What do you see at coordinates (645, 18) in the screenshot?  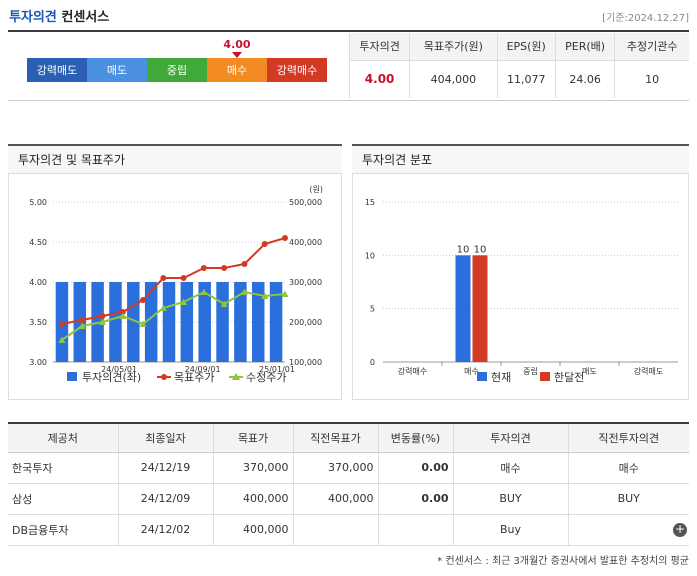 I see `reference-date: [기준:2024.12.27]` at bounding box center [645, 18].